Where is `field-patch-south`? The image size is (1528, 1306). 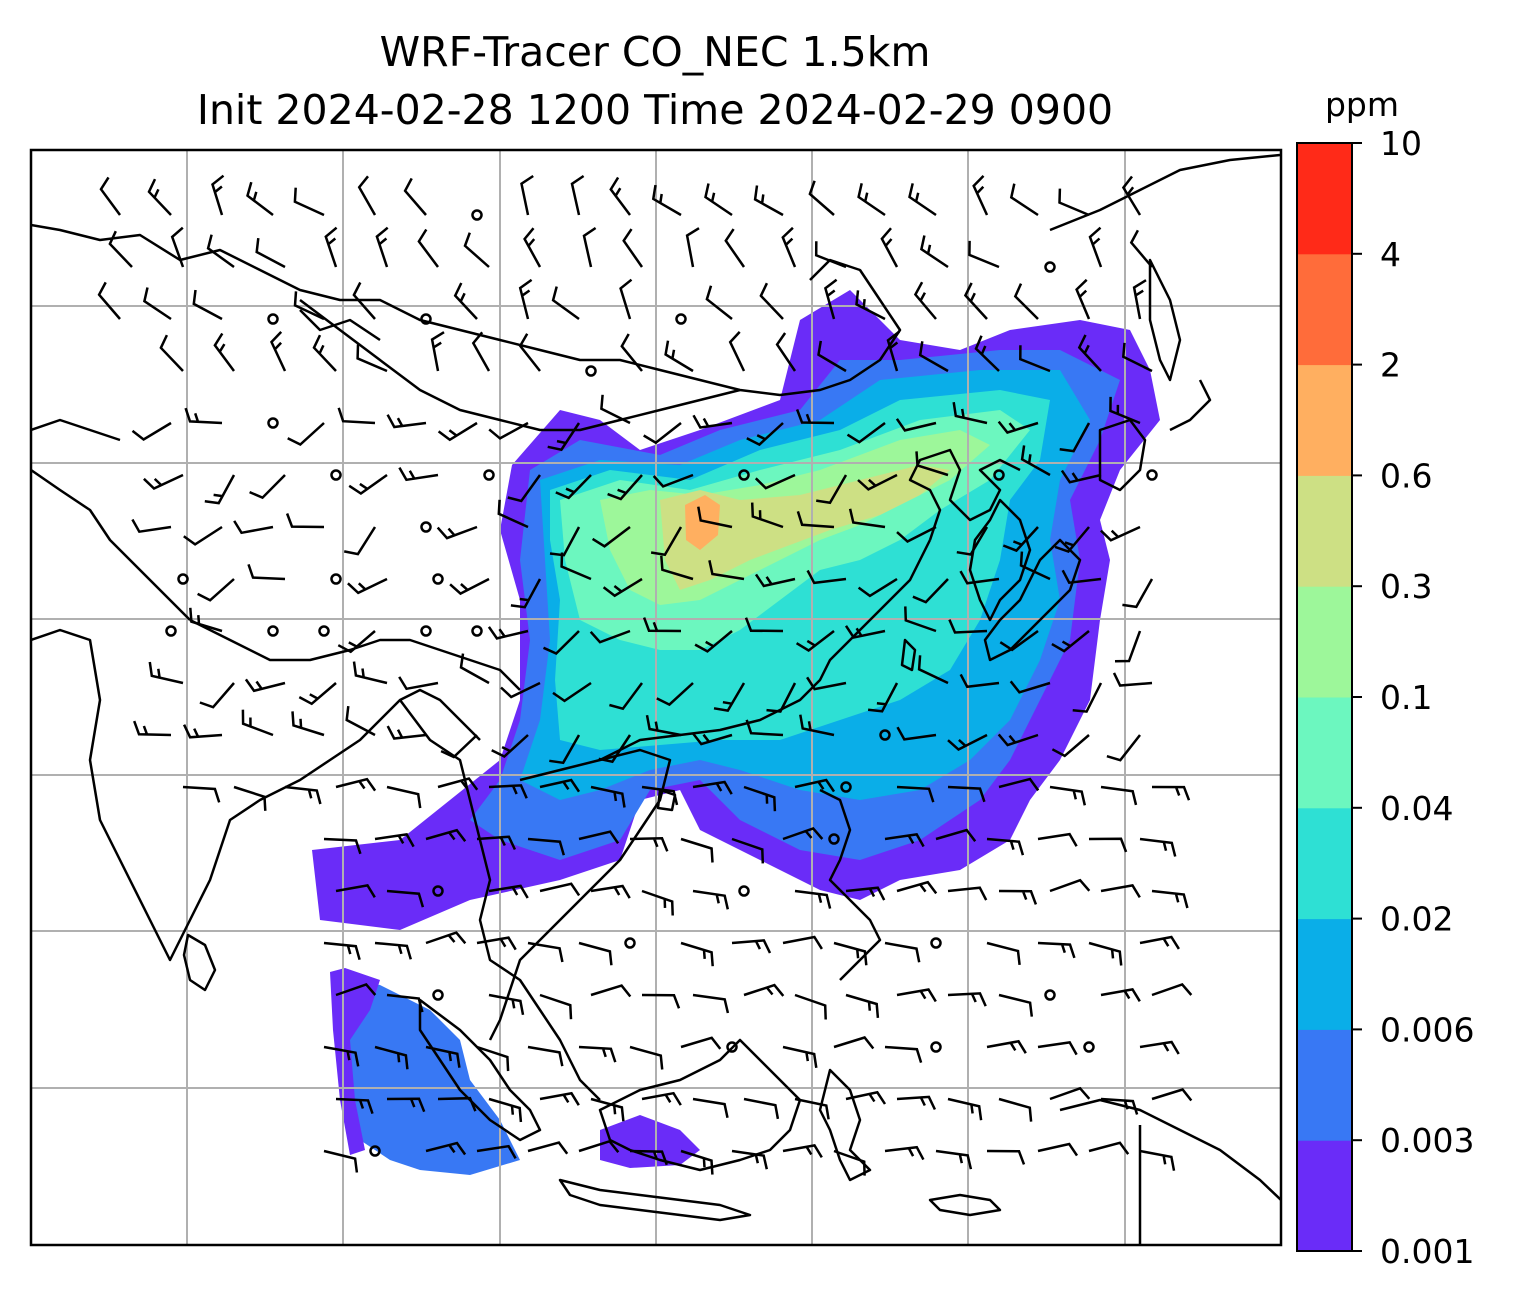
field-patch-south is located at coordinates (427, 1075).